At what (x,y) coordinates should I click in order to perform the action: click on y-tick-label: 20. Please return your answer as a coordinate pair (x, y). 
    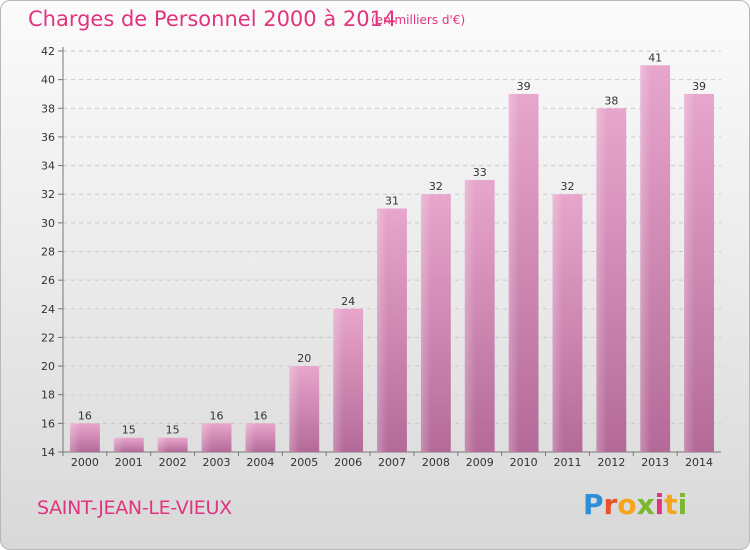
    Looking at the image, I should click on (48, 366).